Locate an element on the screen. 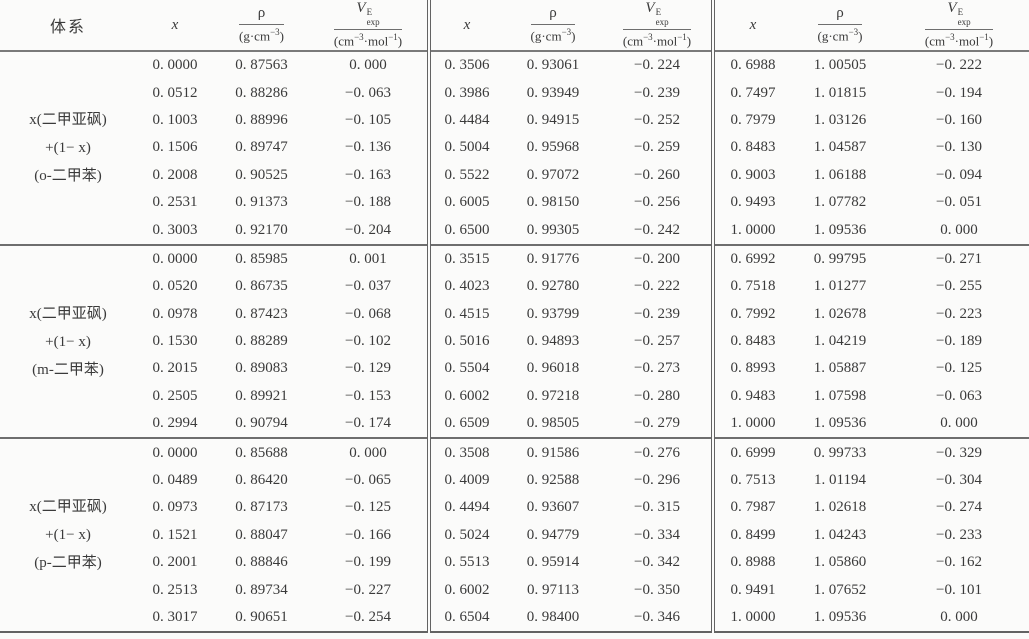  cell-x-sec1: 0. 2008 is located at coordinates (175, 174).